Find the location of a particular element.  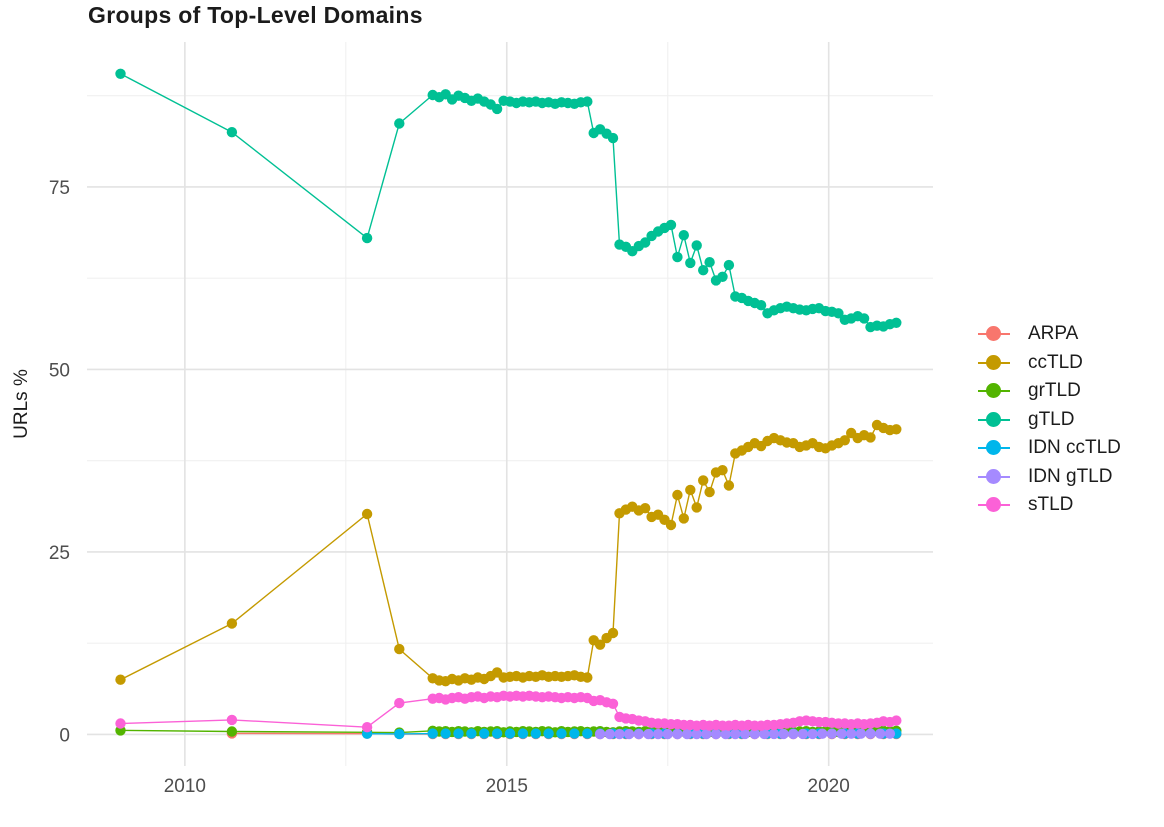

legend-item-idn-cctld: IDN ccTLD is located at coordinates (1049, 448).